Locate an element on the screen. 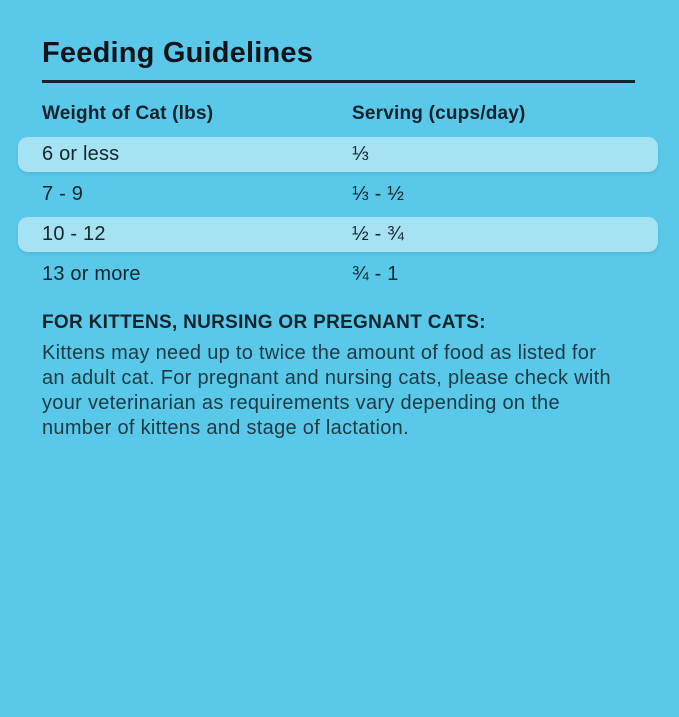 The image size is (679, 717). header-weight: Weight of Cat (lbs) is located at coordinates (128, 113).